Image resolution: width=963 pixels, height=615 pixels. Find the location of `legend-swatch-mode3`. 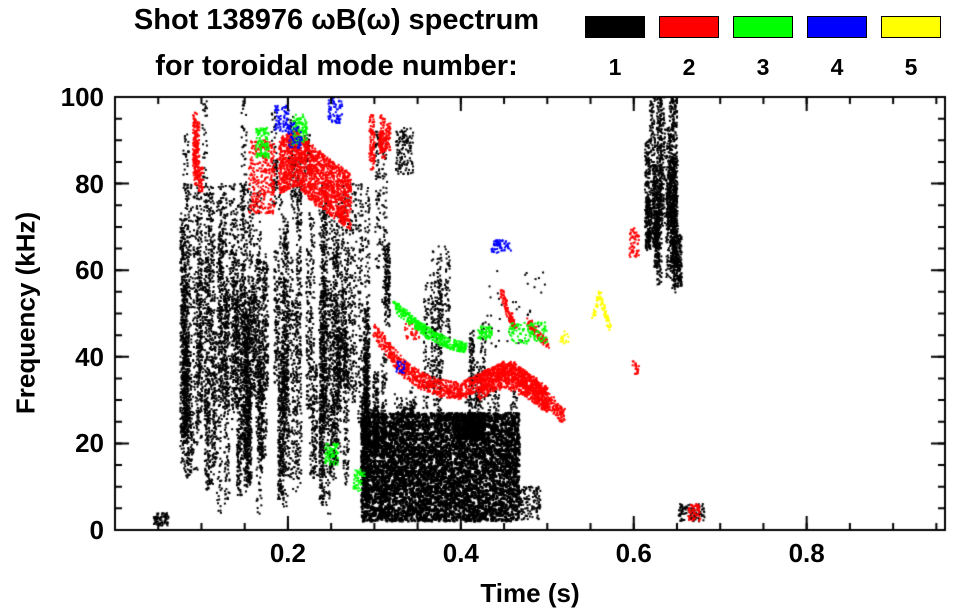

legend-swatch-mode3 is located at coordinates (763, 27).